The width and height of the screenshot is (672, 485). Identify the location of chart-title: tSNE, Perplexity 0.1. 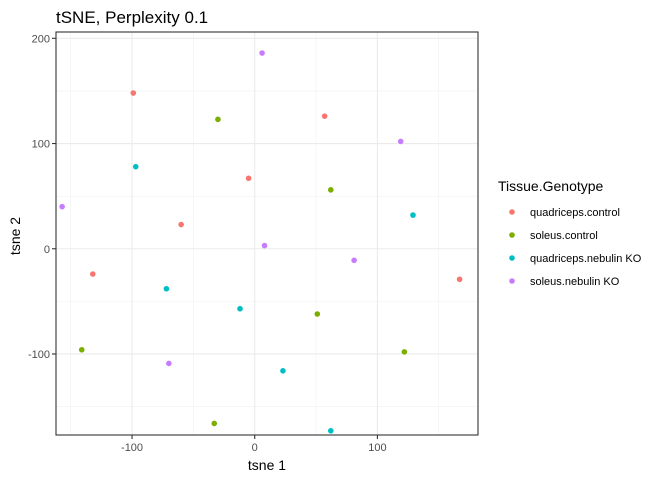
(132, 17).